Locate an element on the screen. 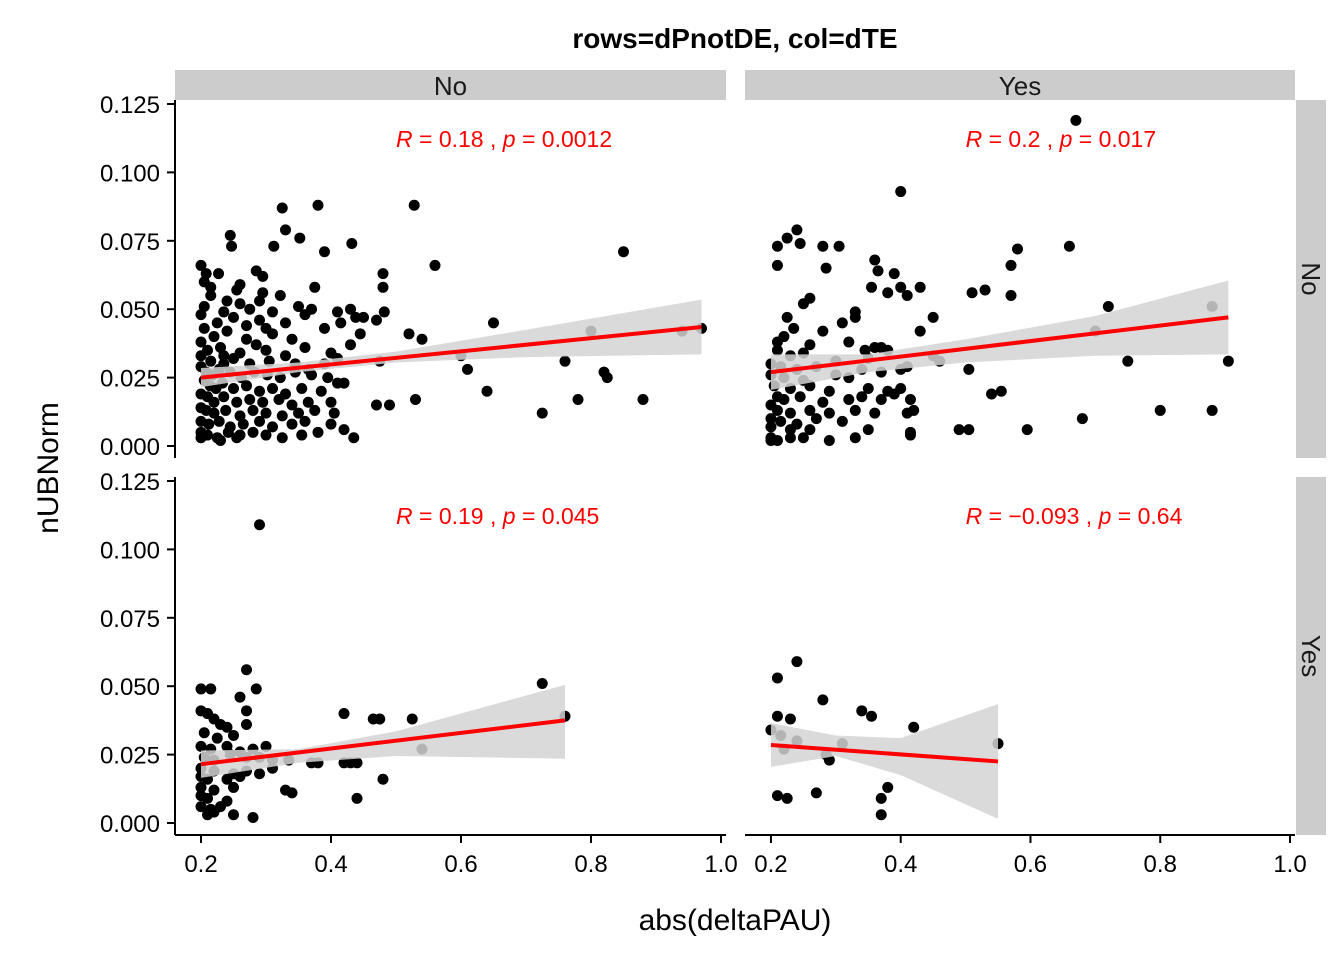 This screenshot has height=965, width=1344. y-tick-label: 0.050 is located at coordinates (130, 310).